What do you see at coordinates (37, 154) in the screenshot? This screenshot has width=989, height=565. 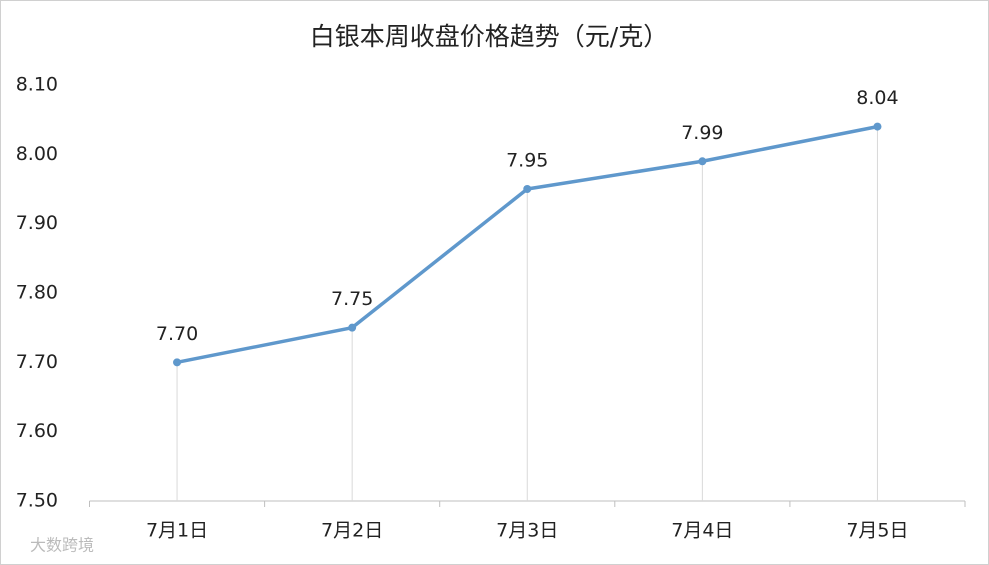 I see `y-tick-label: 8.00` at bounding box center [37, 154].